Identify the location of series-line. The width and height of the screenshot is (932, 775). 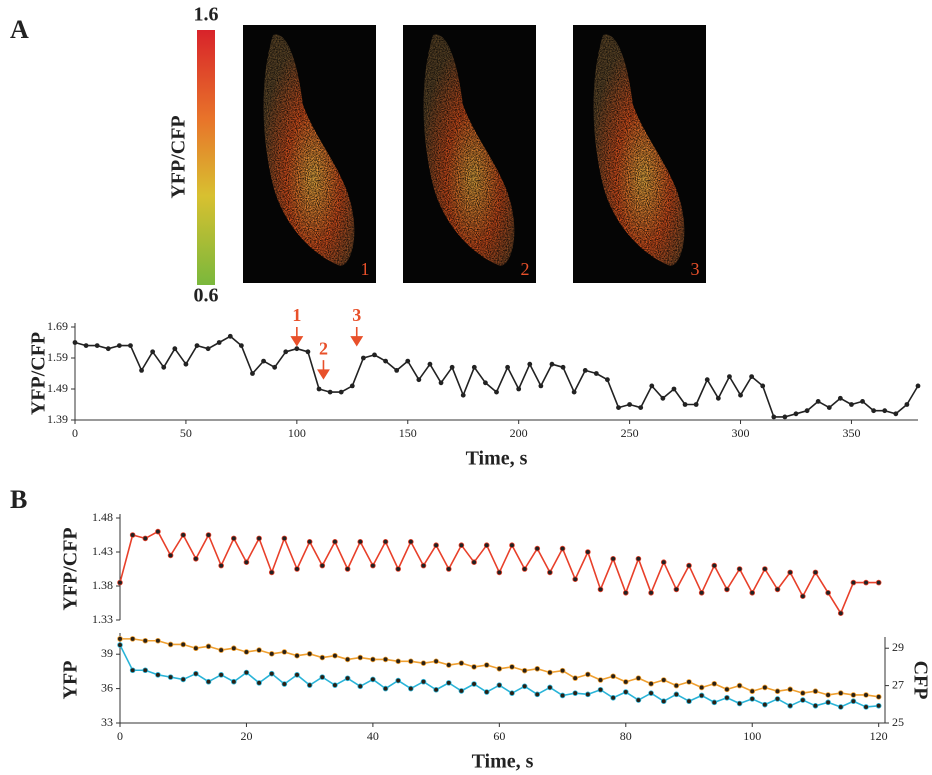
(499, 676).